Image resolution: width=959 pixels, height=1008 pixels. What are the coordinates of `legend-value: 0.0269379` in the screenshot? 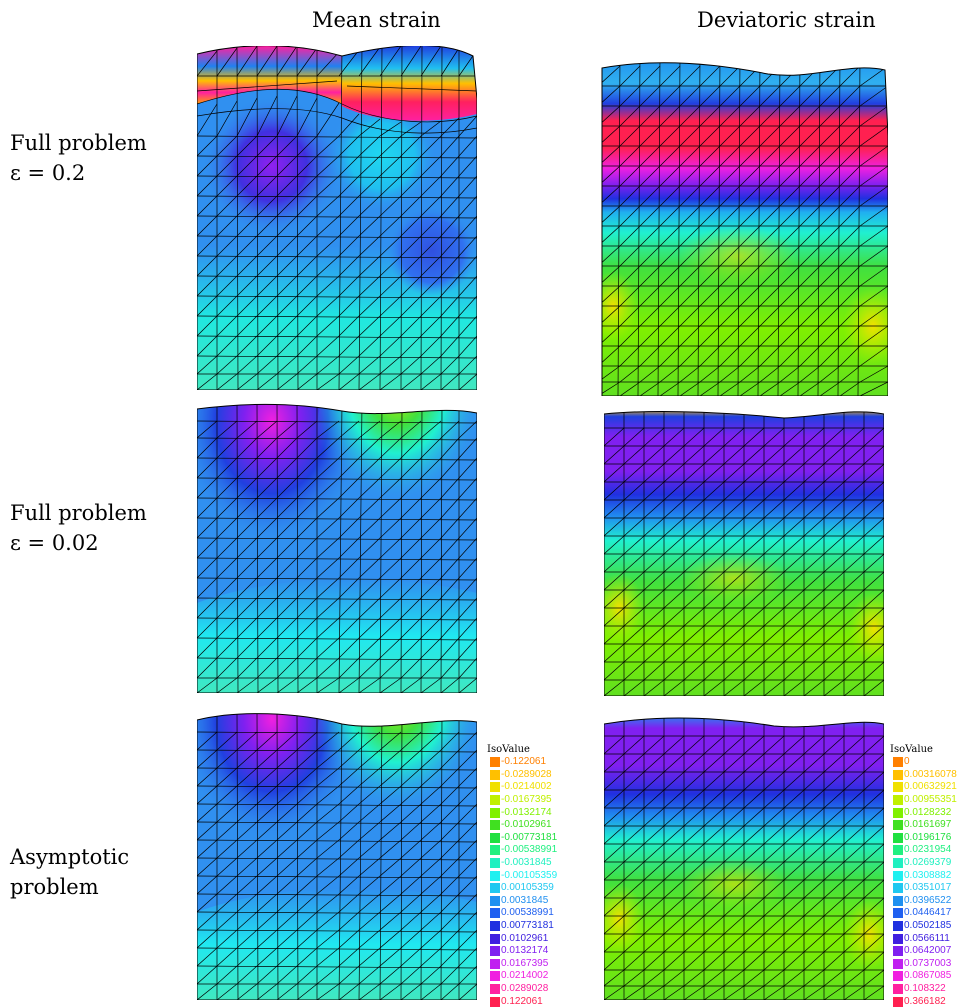 It's located at (928, 863).